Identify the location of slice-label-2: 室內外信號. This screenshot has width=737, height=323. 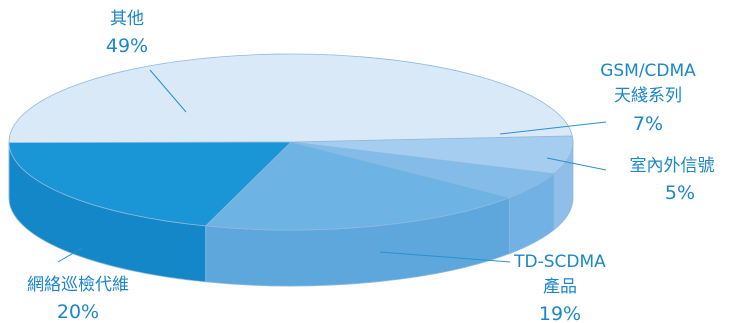
(672, 166).